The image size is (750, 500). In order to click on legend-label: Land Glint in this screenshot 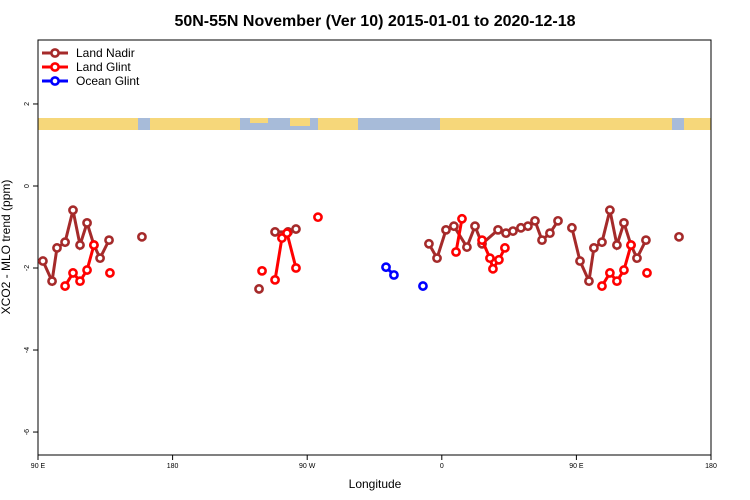, I will do `click(103, 67)`.